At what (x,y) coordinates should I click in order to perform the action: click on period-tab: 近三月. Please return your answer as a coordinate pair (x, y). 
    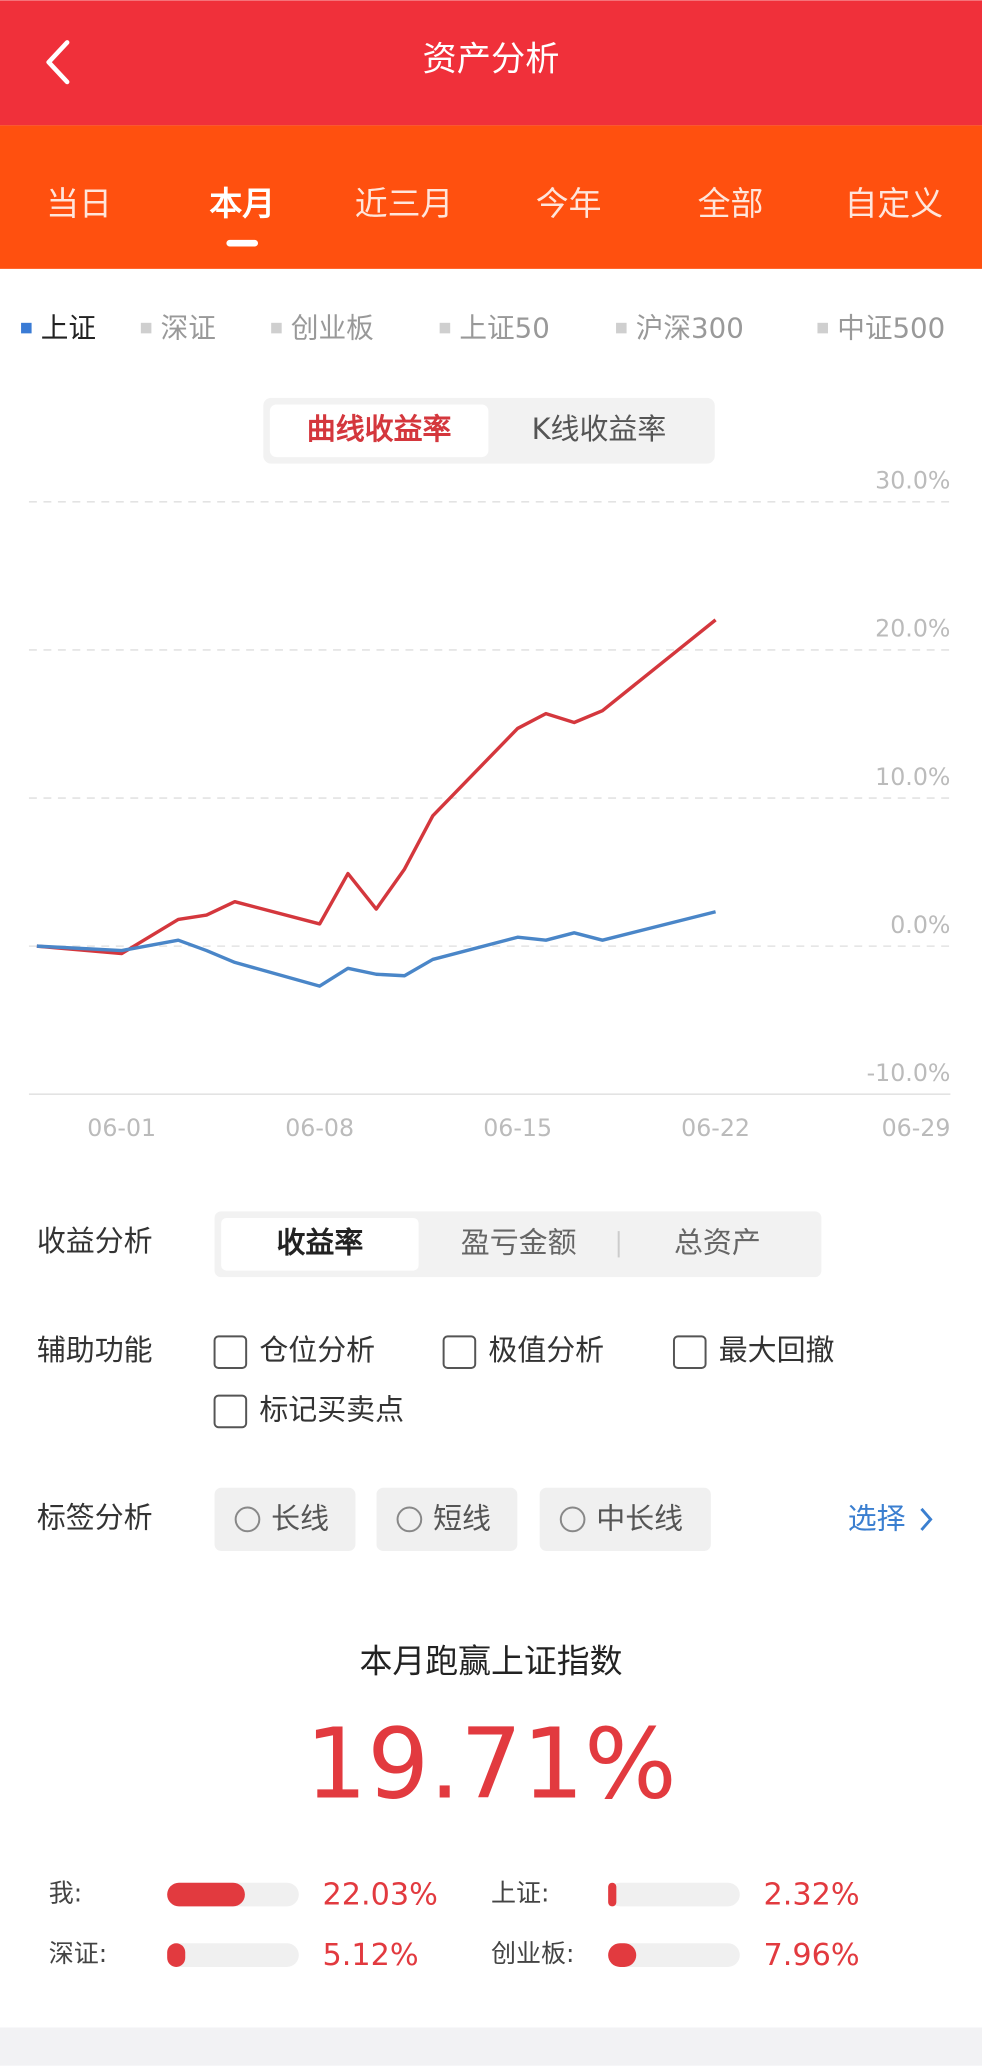
    Looking at the image, I should click on (404, 203).